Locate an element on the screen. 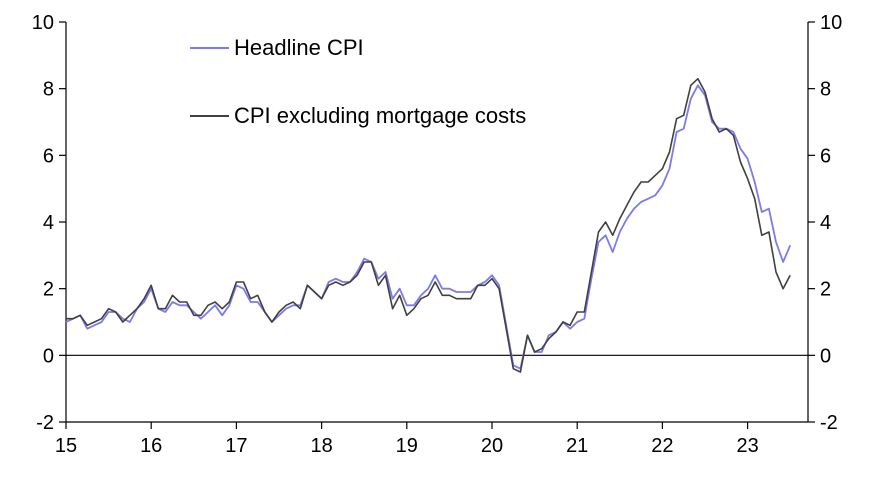  left-y-tick-label: 2 is located at coordinates (48, 290).